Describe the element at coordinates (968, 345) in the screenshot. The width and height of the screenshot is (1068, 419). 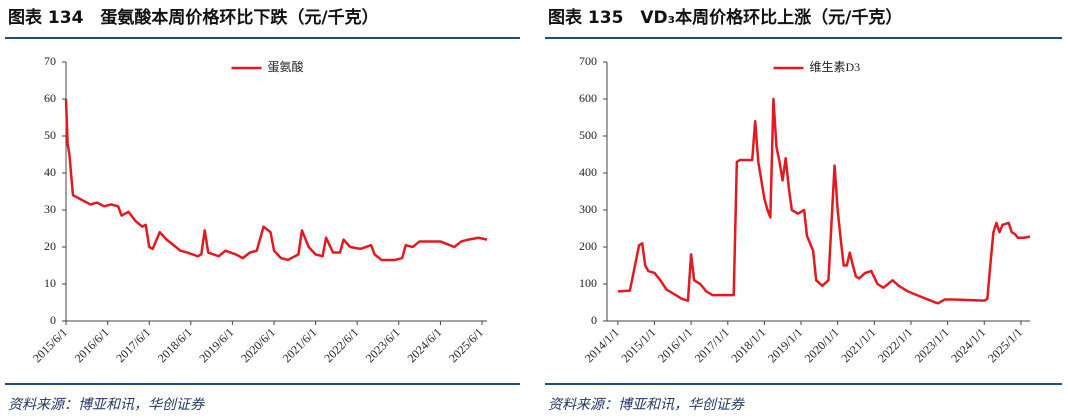
I see `x-tick-label: 2024/1/1` at that location.